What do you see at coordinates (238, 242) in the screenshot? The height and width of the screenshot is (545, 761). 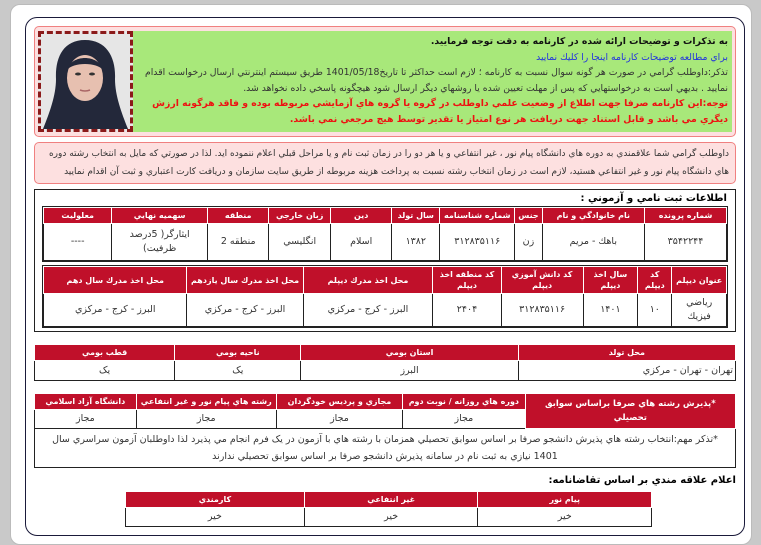 I see `region: منطقه 2` at bounding box center [238, 242].